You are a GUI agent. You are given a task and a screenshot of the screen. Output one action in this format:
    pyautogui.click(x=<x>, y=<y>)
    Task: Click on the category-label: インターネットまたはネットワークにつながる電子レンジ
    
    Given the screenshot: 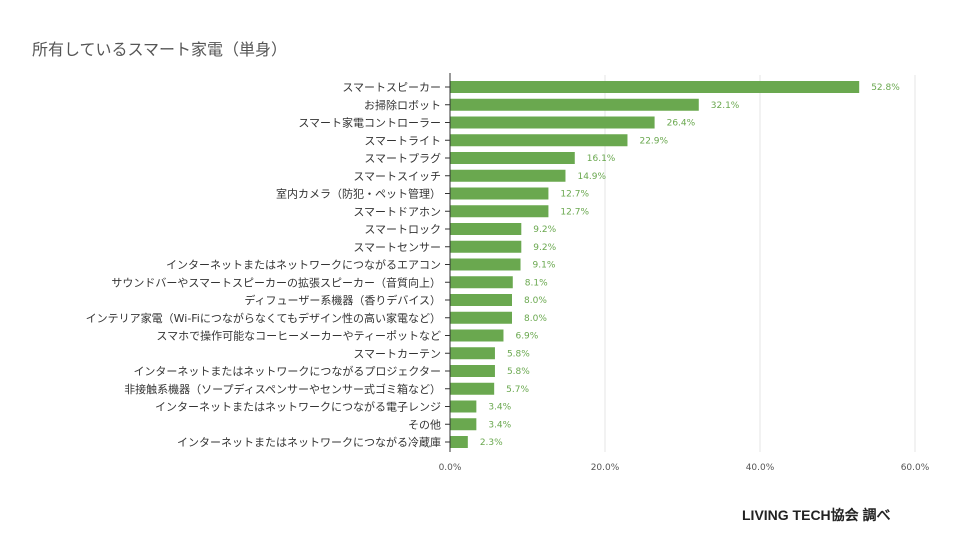 What is the action you would take?
    pyautogui.click(x=298, y=407)
    